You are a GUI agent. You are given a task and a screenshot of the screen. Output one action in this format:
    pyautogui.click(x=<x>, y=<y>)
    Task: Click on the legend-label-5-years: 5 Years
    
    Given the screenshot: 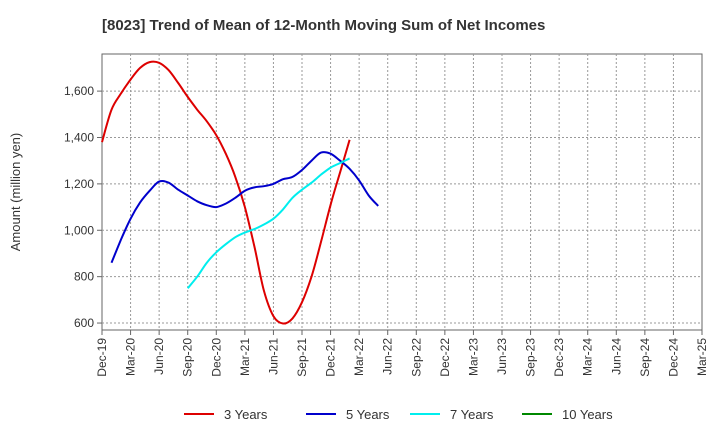 What is the action you would take?
    pyautogui.click(x=368, y=414)
    